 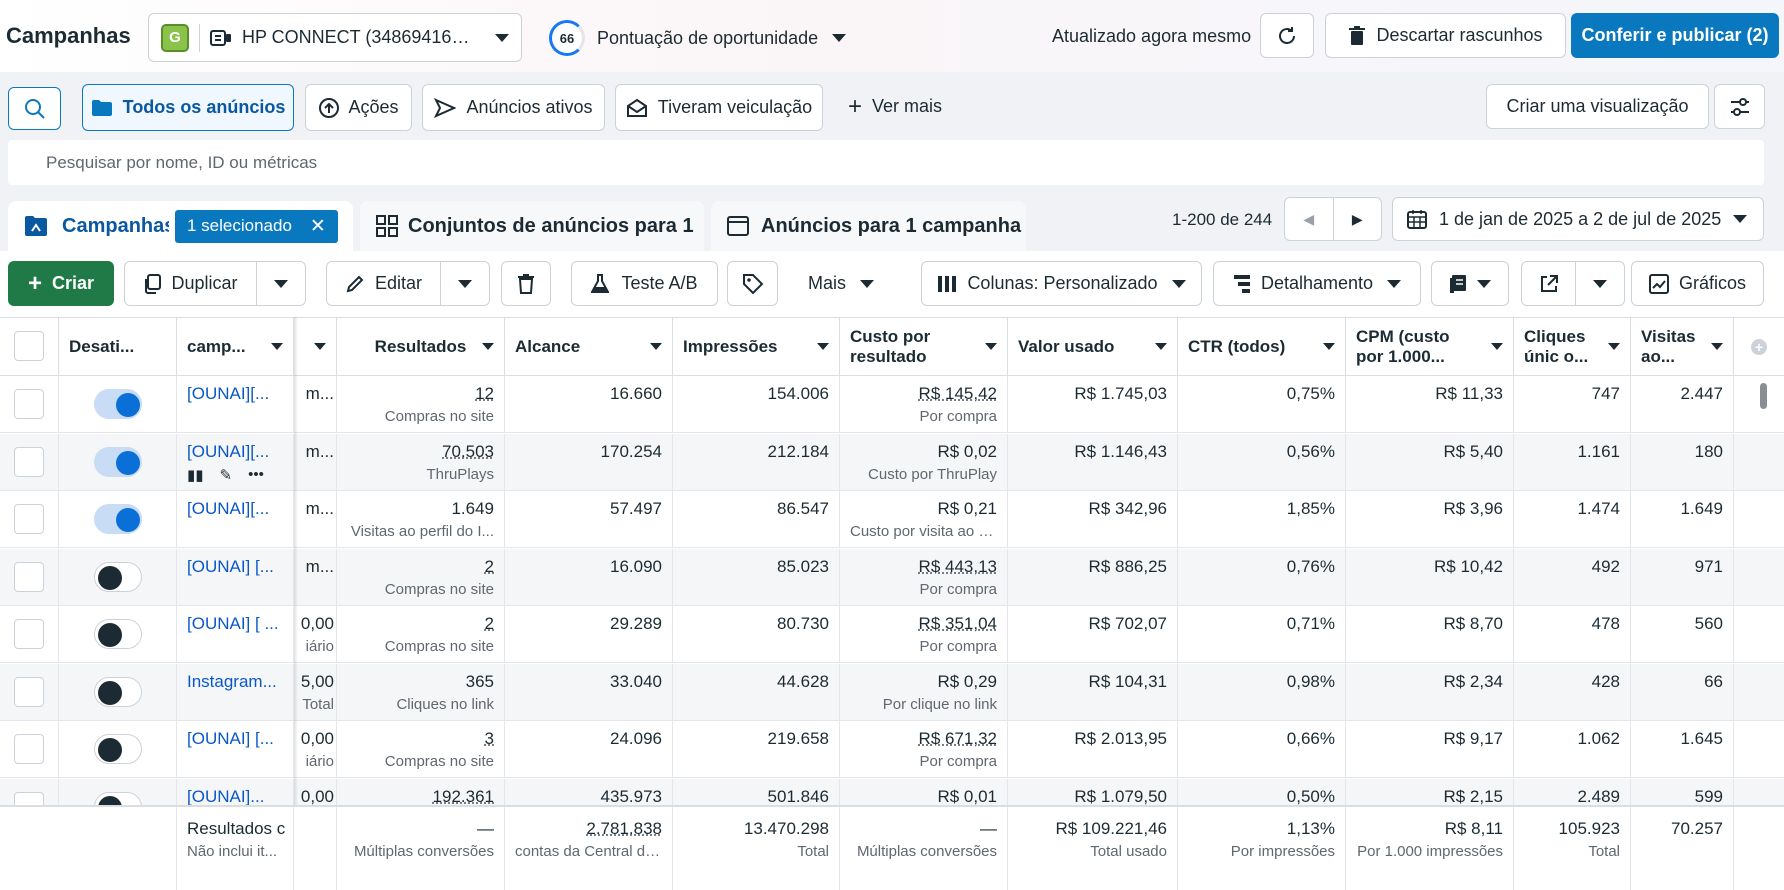 What do you see at coordinates (384, 283) in the screenshot?
I see `edit-button: Editar` at bounding box center [384, 283].